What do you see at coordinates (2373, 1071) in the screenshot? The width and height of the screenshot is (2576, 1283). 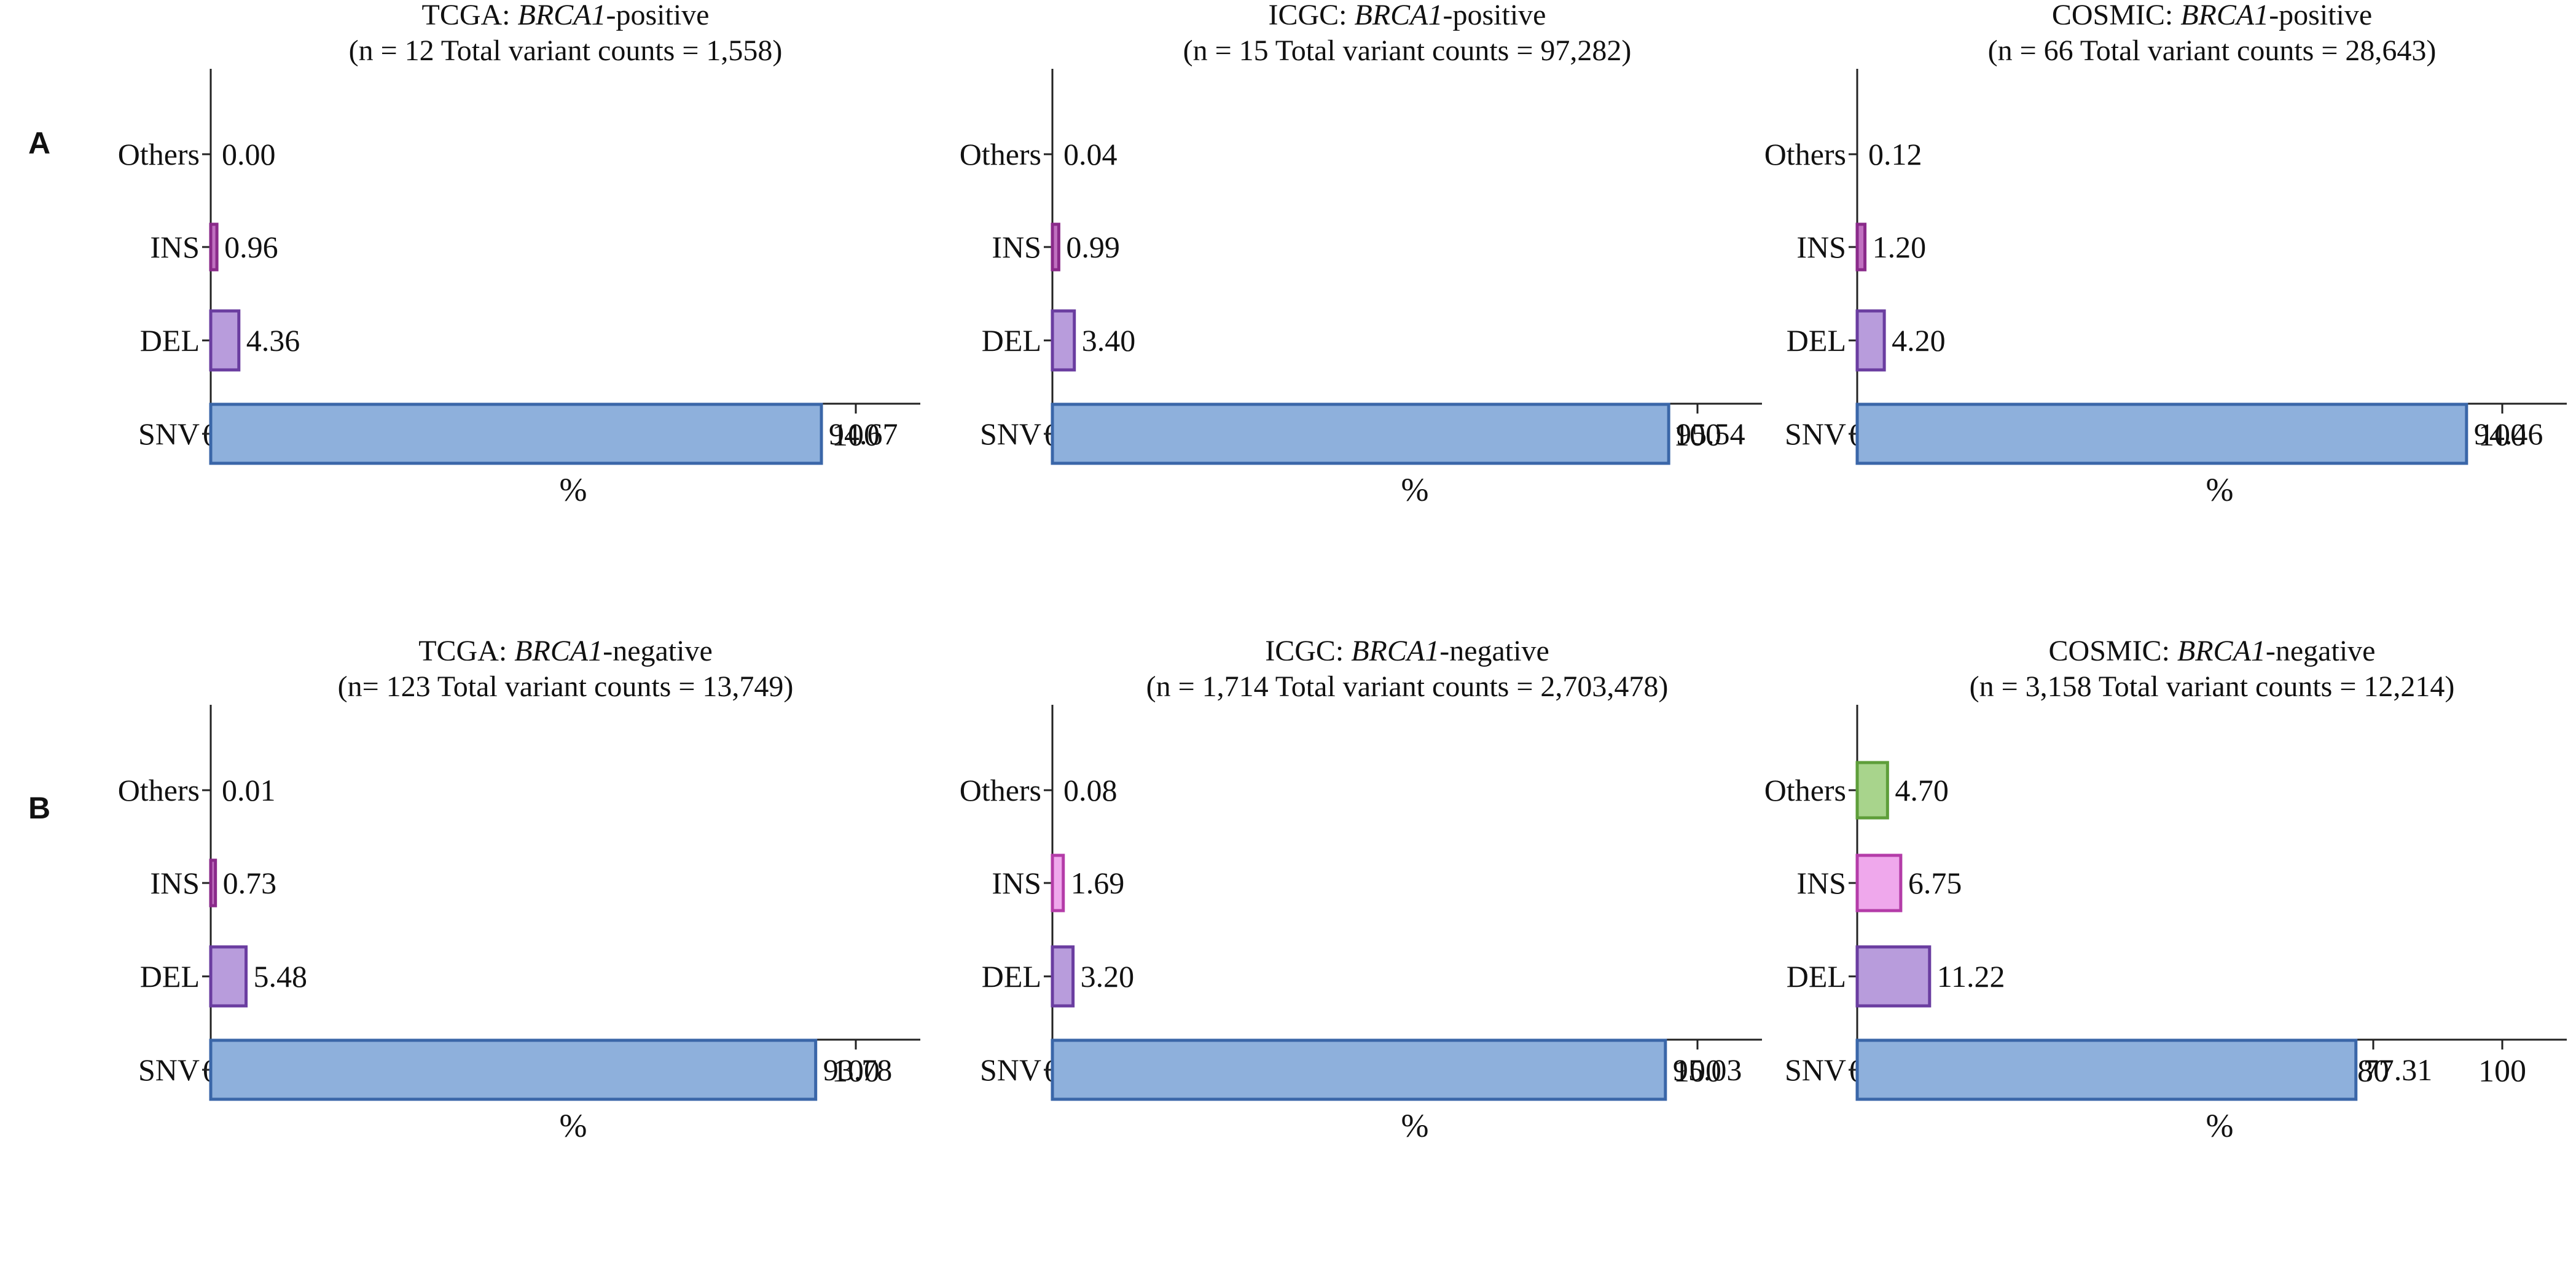 I see `x-tick-label: 80` at bounding box center [2373, 1071].